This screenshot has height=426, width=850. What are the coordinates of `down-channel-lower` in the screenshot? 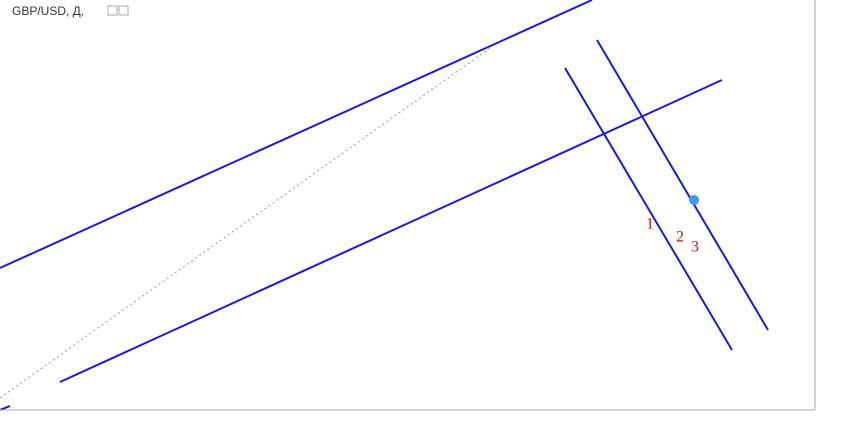 It's located at (648, 209).